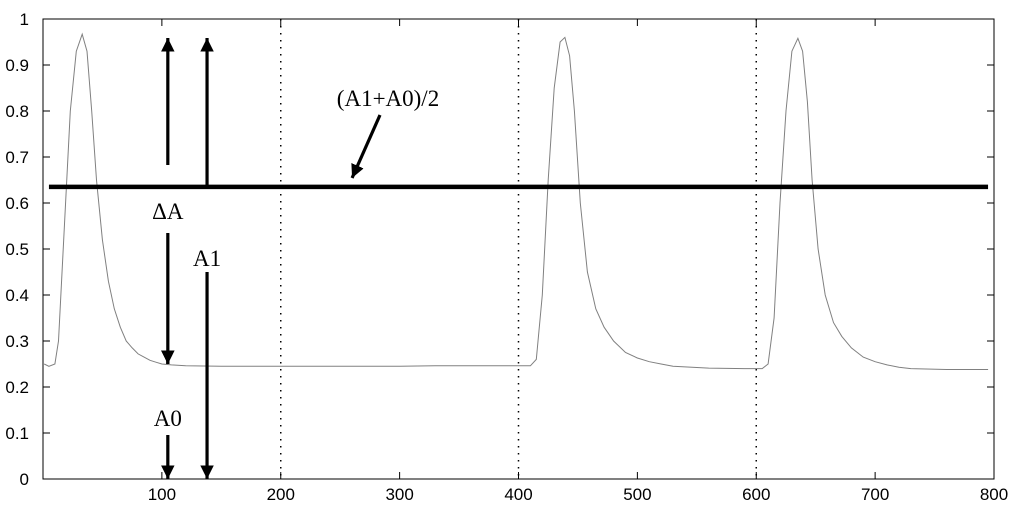 The height and width of the screenshot is (514, 1024). I want to click on x-tick-label: 400, so click(518, 494).